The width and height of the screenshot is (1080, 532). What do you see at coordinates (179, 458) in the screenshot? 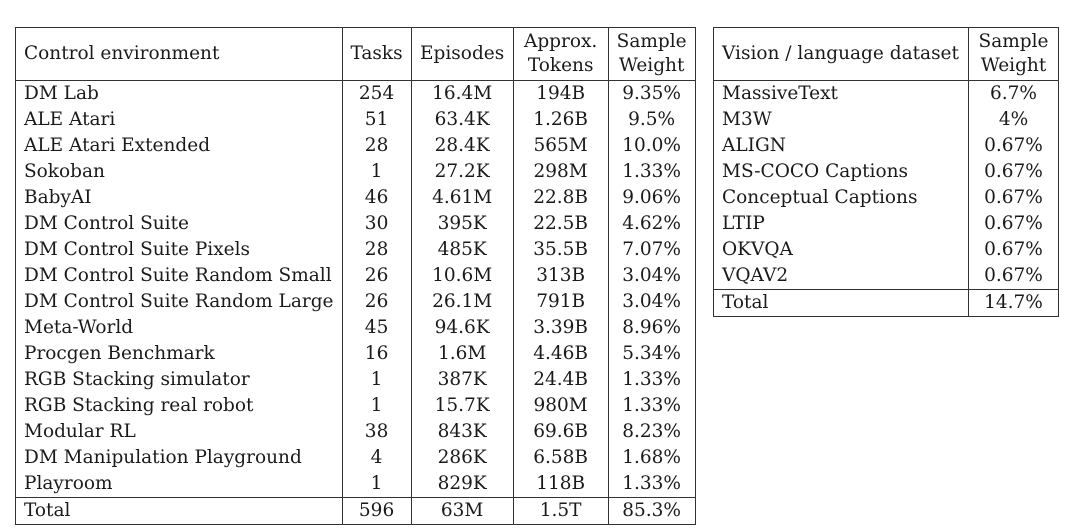
I see `cell-name: DM Manipulation Playground` at bounding box center [179, 458].